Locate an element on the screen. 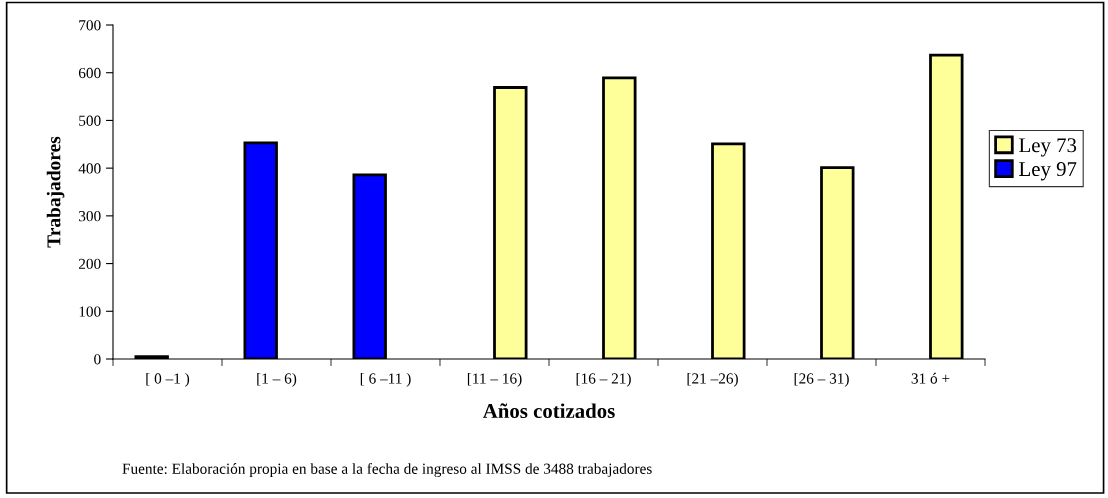  y-tick-label: 500 is located at coordinates (90, 120).